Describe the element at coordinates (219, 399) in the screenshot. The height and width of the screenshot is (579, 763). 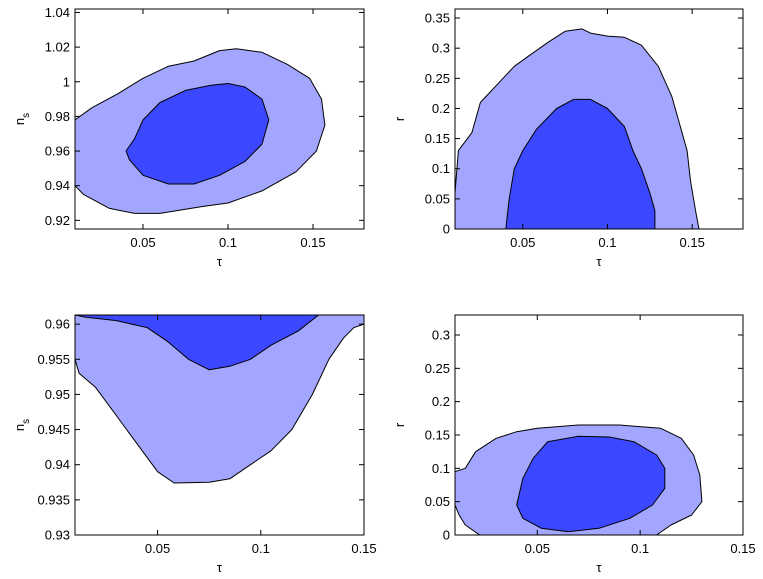
I see `outer-confidence-contour` at that location.